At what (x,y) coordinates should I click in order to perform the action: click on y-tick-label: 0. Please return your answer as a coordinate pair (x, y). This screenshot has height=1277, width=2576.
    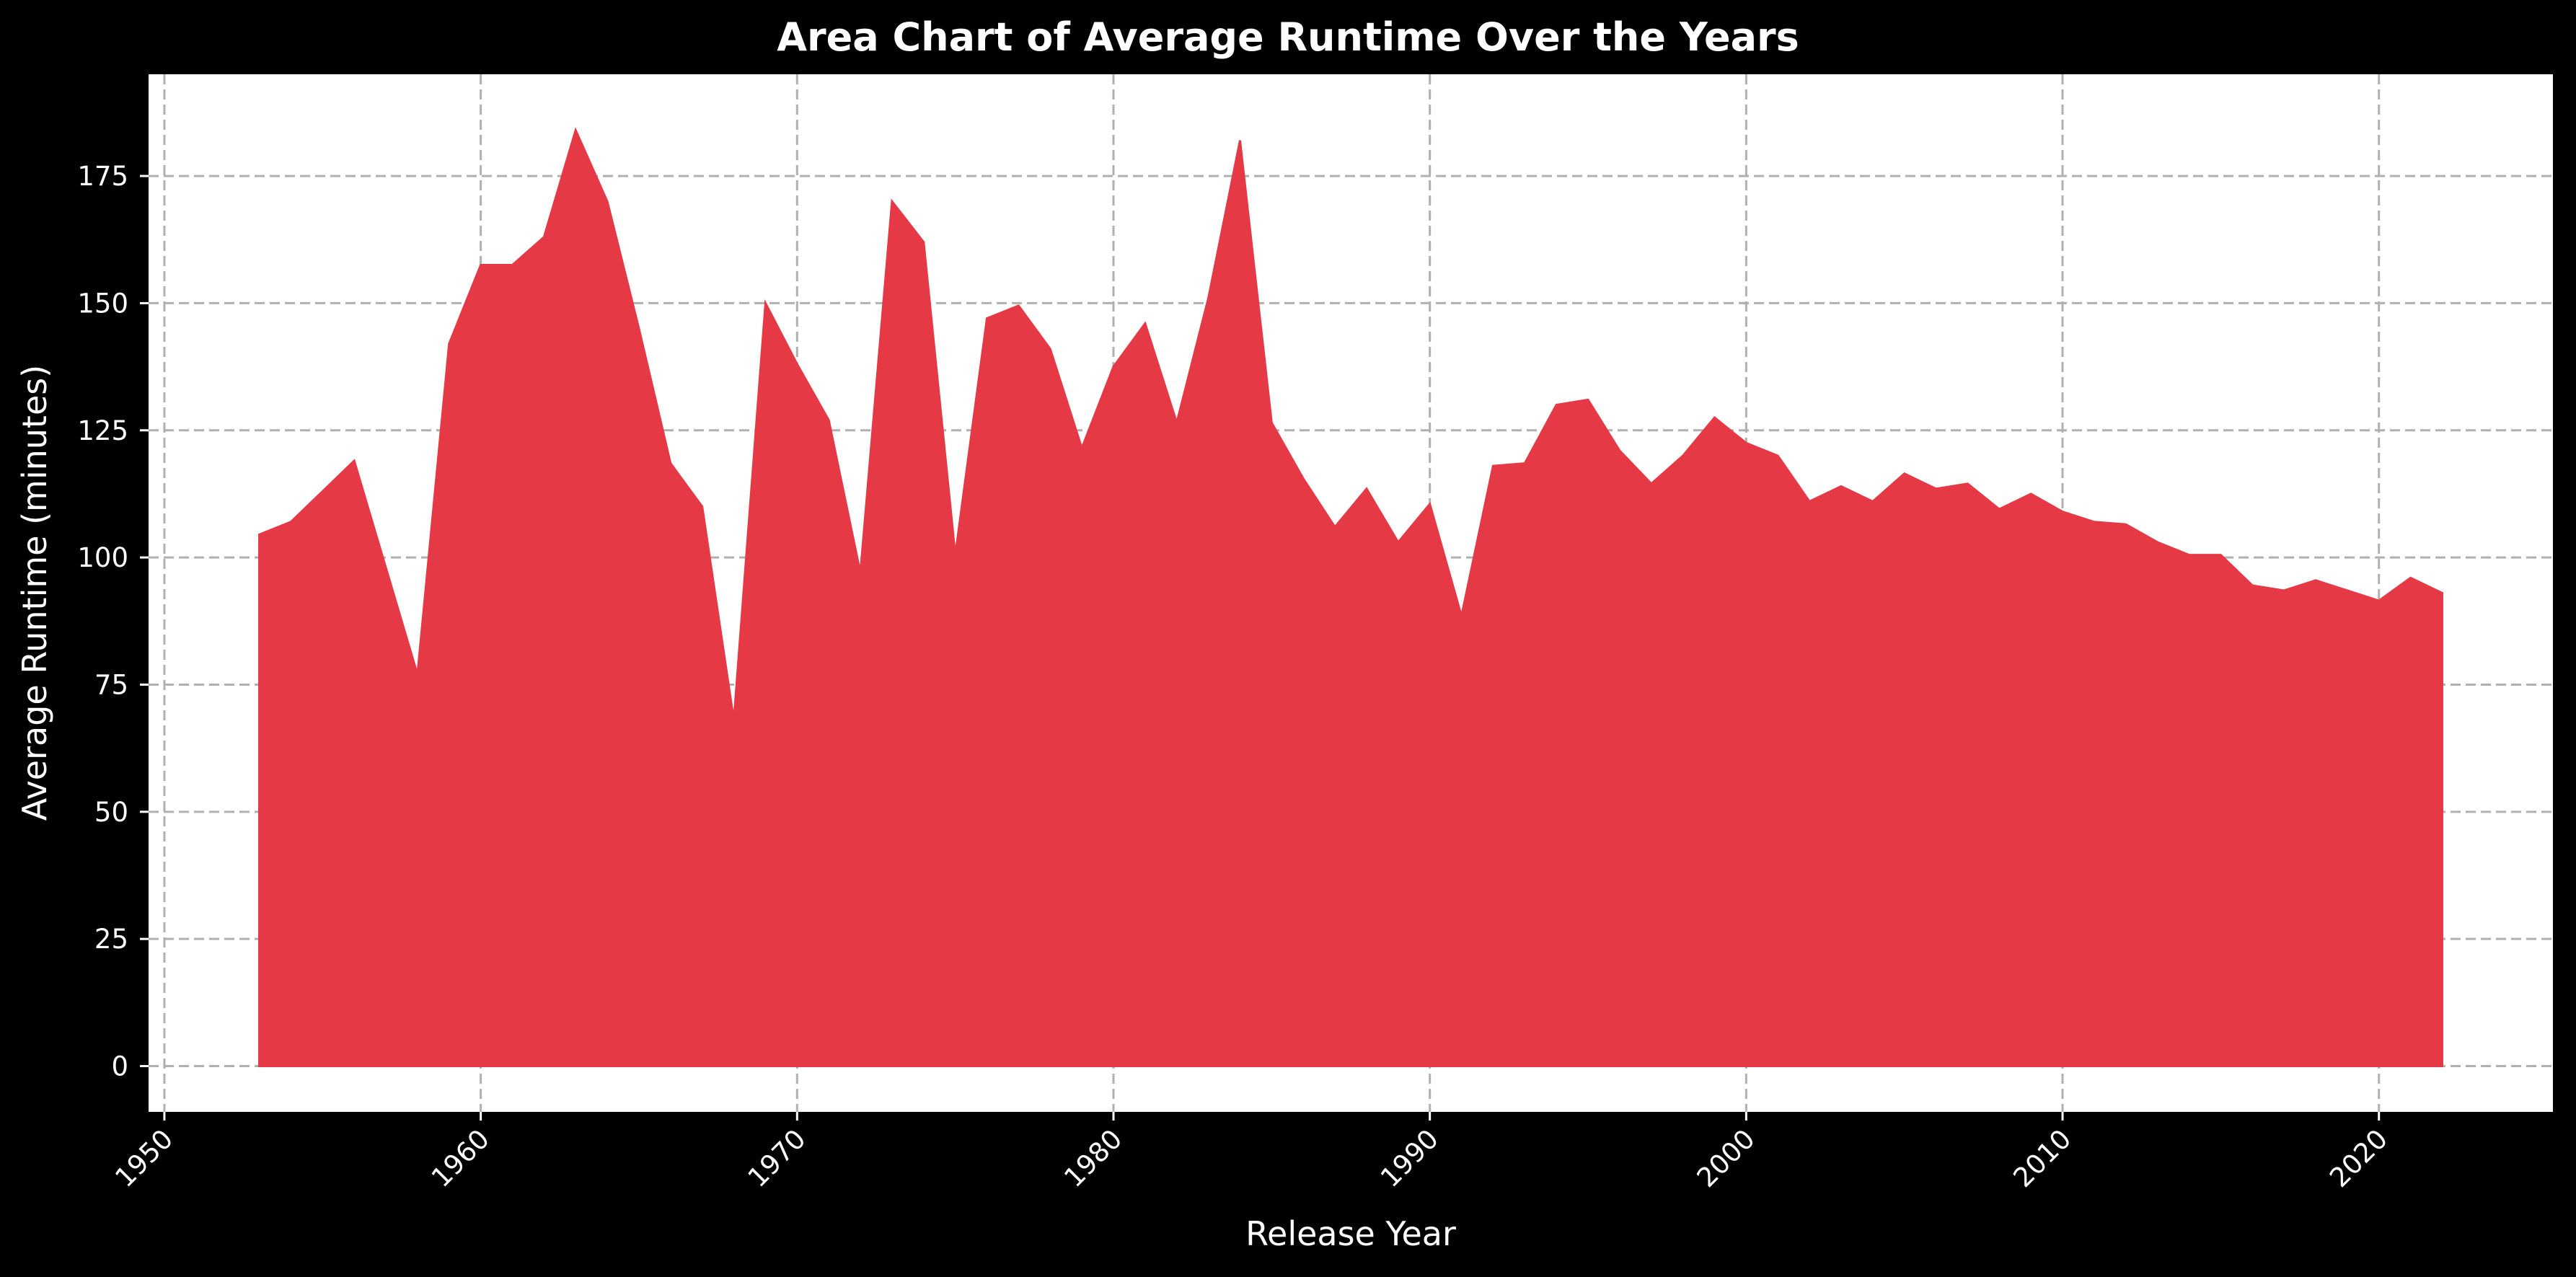
    Looking at the image, I should click on (119, 1066).